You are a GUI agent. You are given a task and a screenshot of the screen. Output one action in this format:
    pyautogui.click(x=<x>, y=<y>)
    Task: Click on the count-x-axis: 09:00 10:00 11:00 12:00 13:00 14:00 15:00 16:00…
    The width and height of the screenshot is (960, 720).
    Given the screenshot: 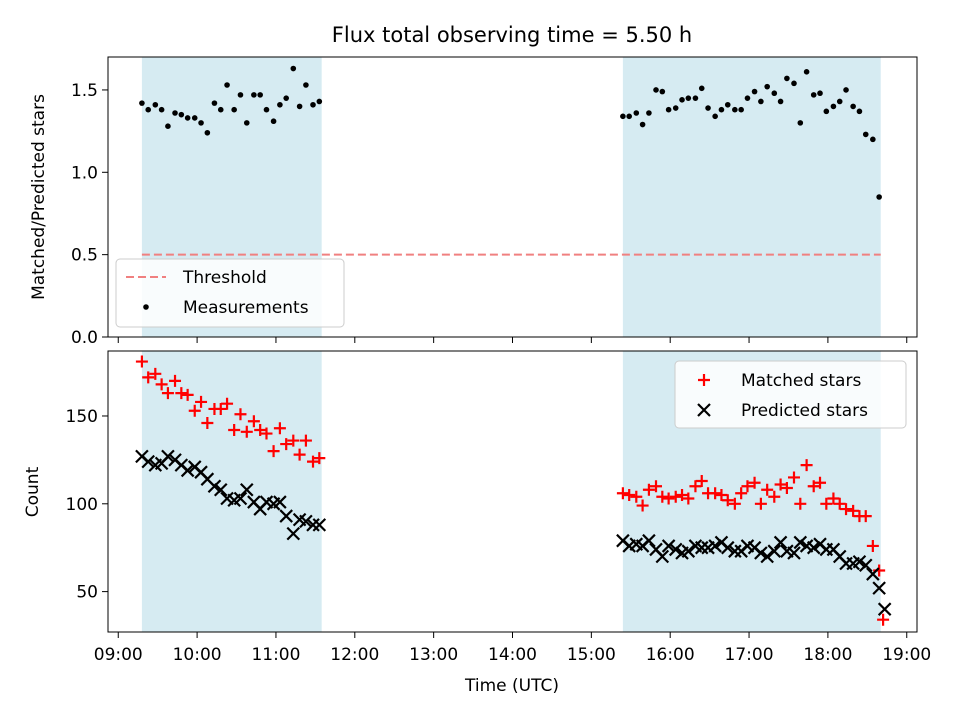 What is the action you would take?
    pyautogui.click(x=512, y=648)
    